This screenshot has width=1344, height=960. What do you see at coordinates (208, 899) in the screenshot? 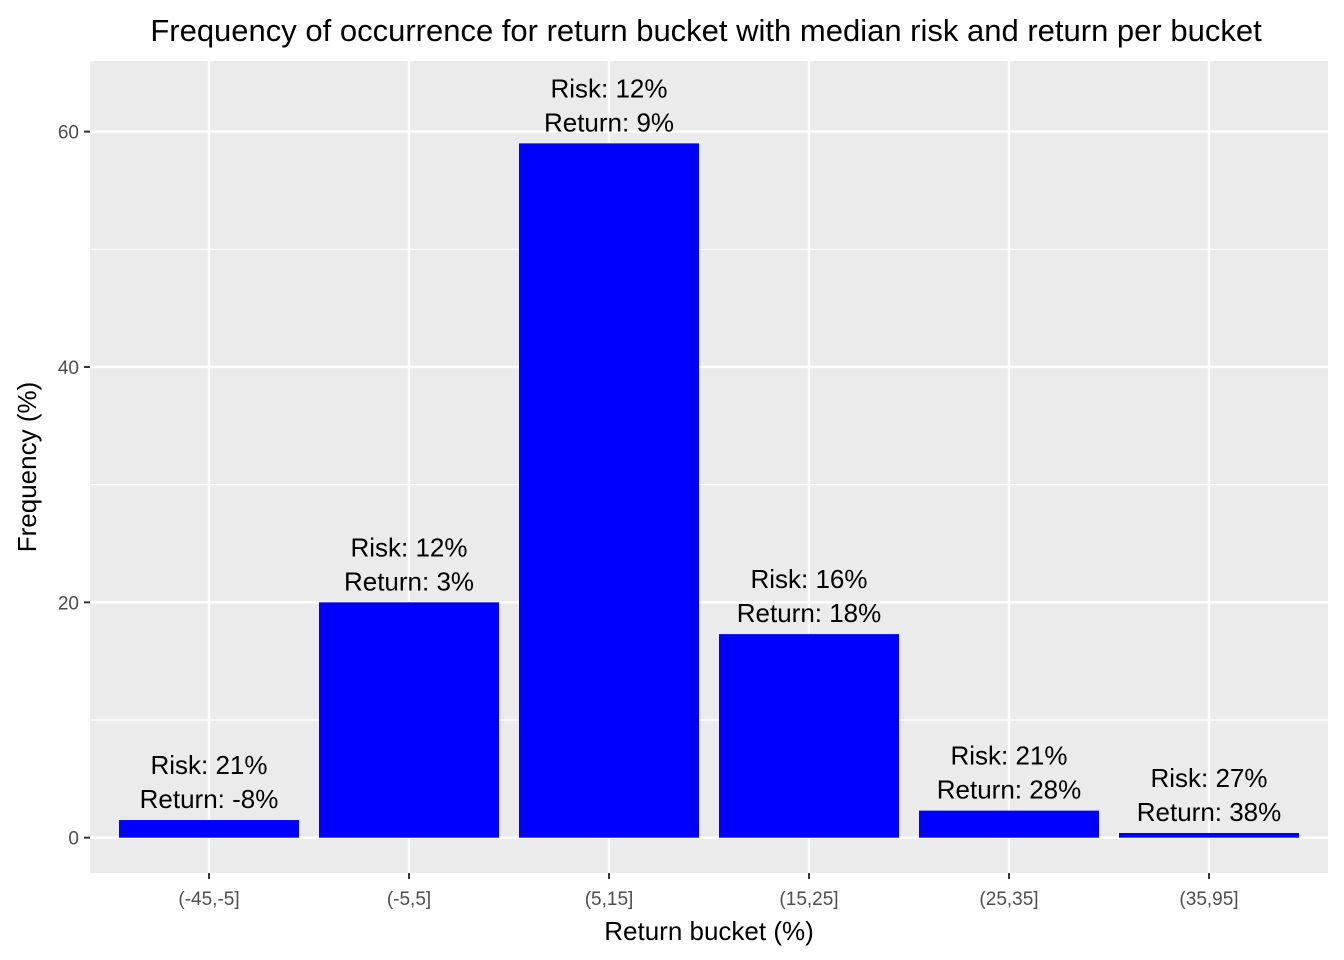
I see `x-tick-label: (-45,-5]` at bounding box center [208, 899].